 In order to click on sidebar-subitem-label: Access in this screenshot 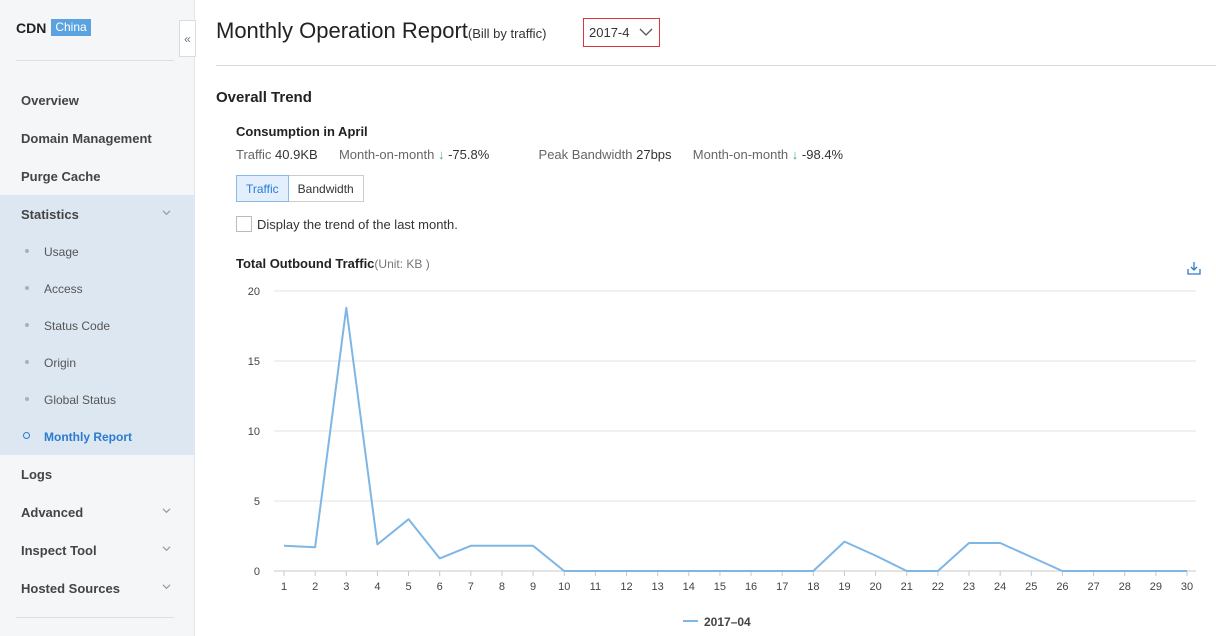, I will do `click(63, 288)`.